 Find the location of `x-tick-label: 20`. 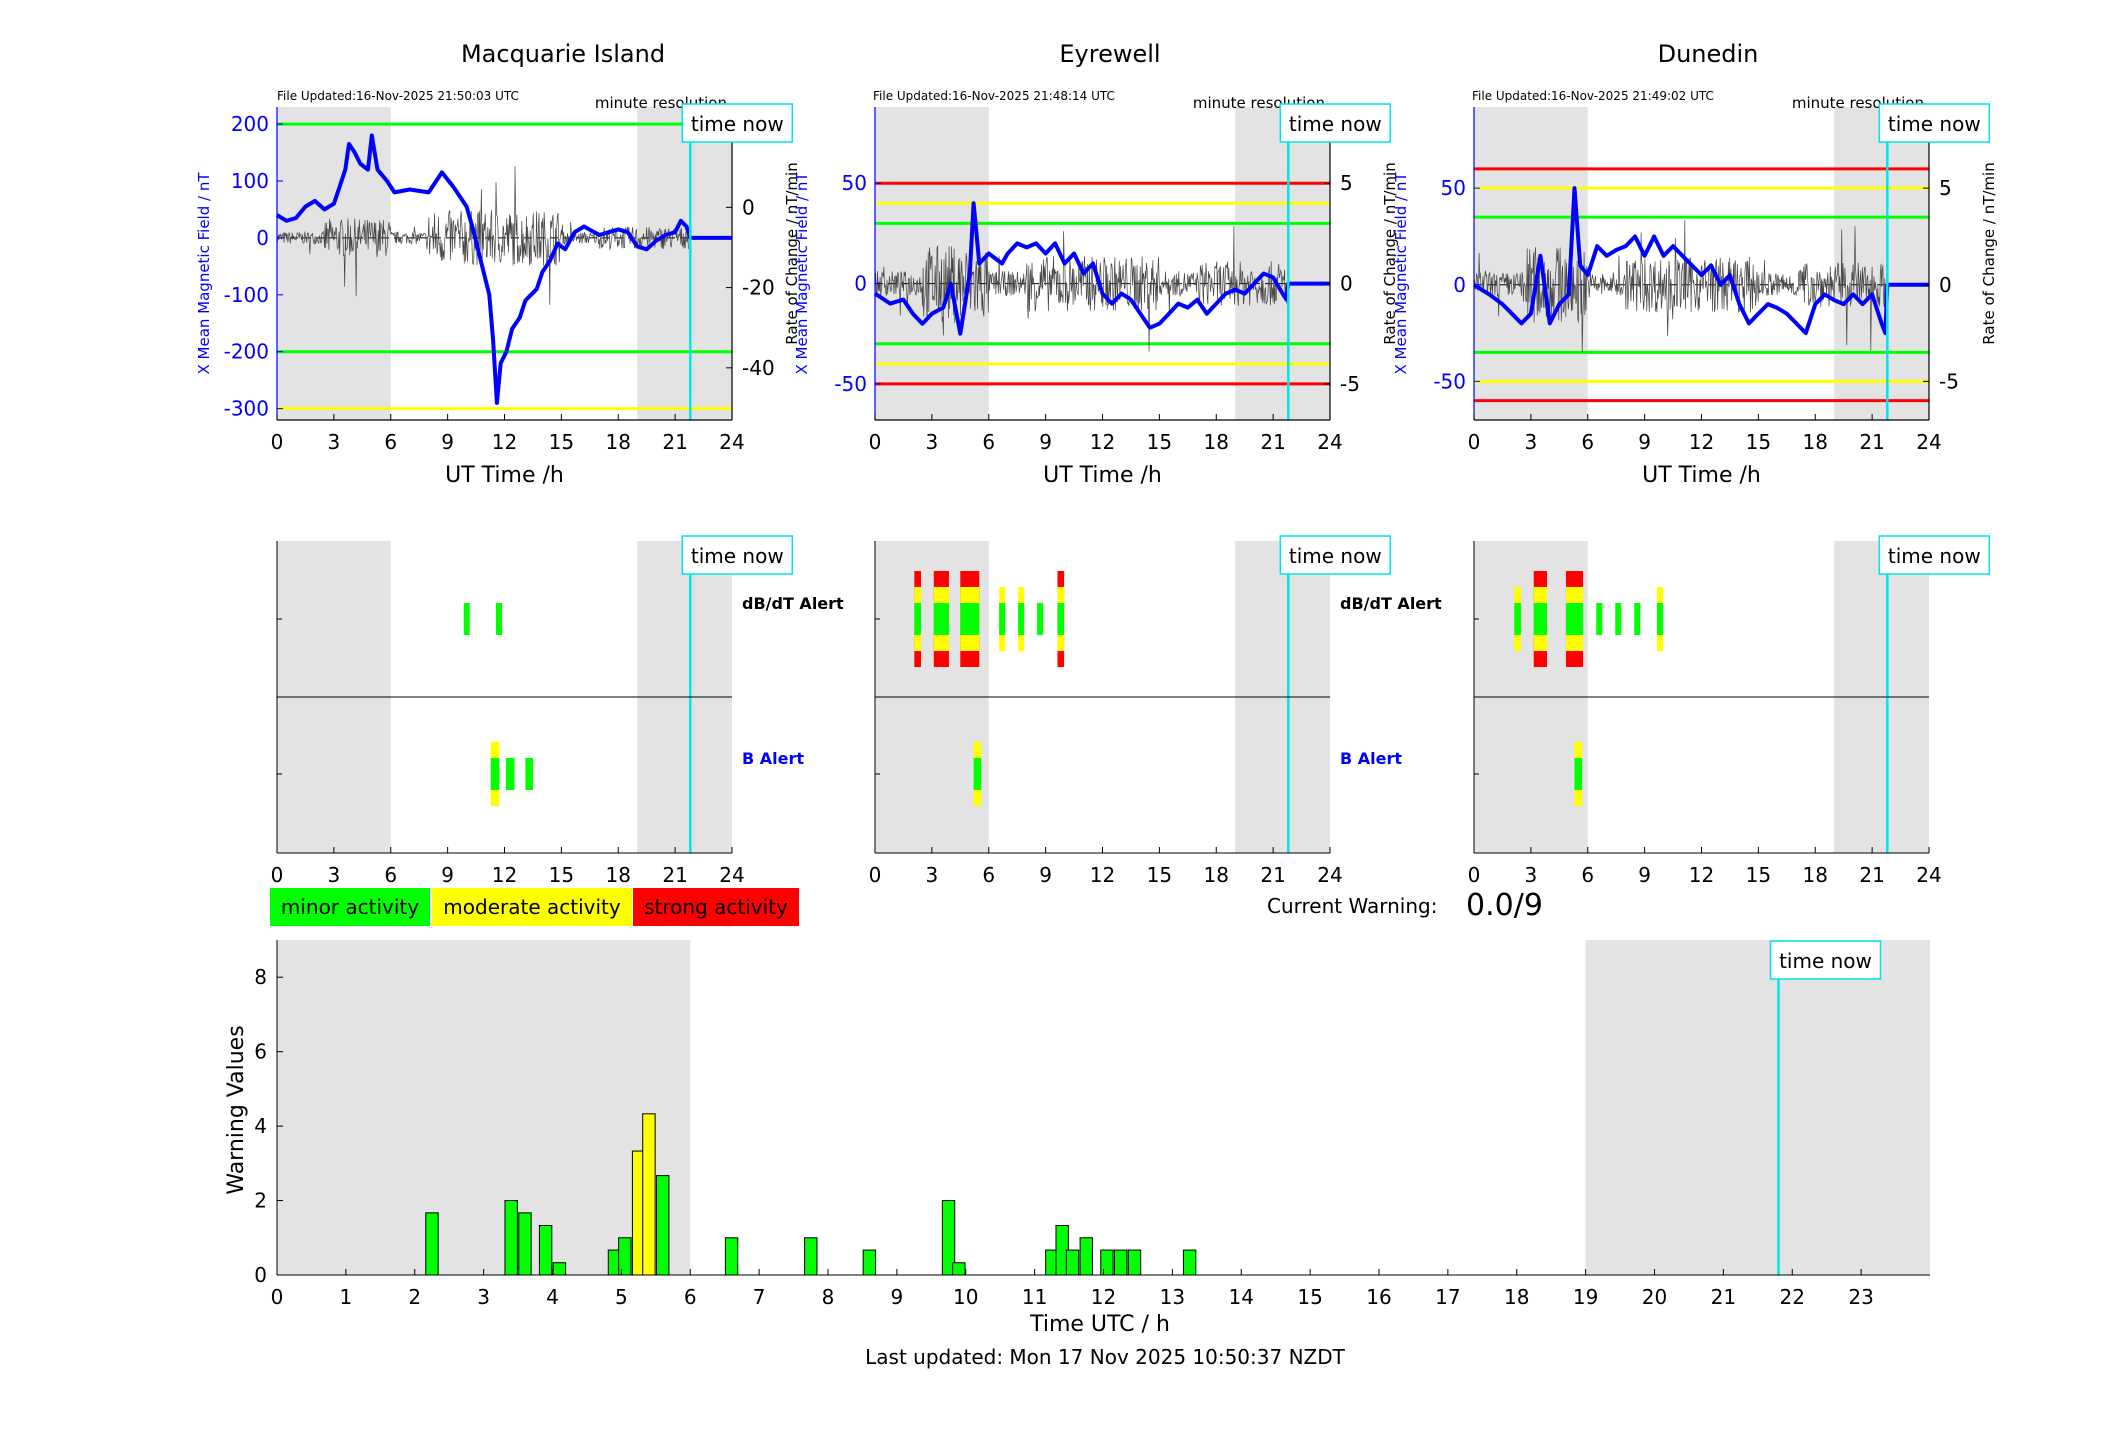

x-tick-label: 20 is located at coordinates (1654, 1297).